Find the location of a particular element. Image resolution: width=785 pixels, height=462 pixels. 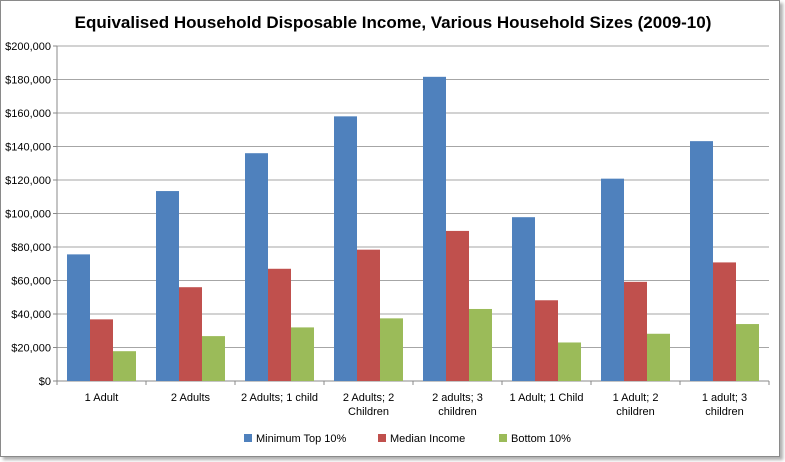

x-tick-label: 2 adults; 3 is located at coordinates (457, 398).